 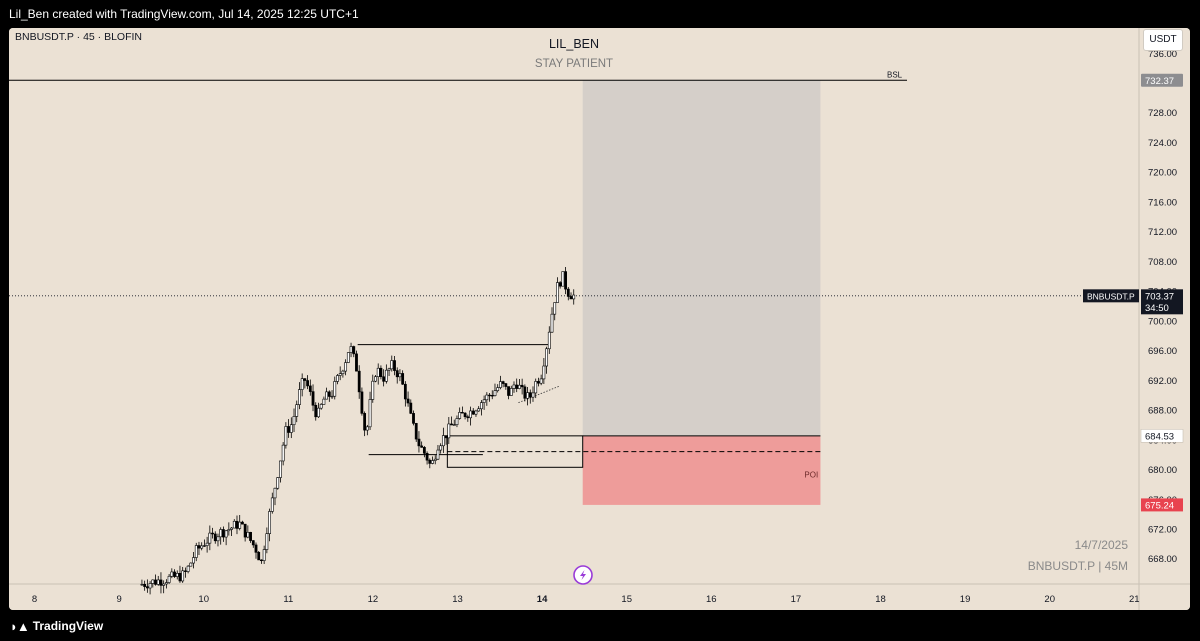 What do you see at coordinates (56, 626) in the screenshot?
I see `tradingview-logo: ◗▲ TradingView` at bounding box center [56, 626].